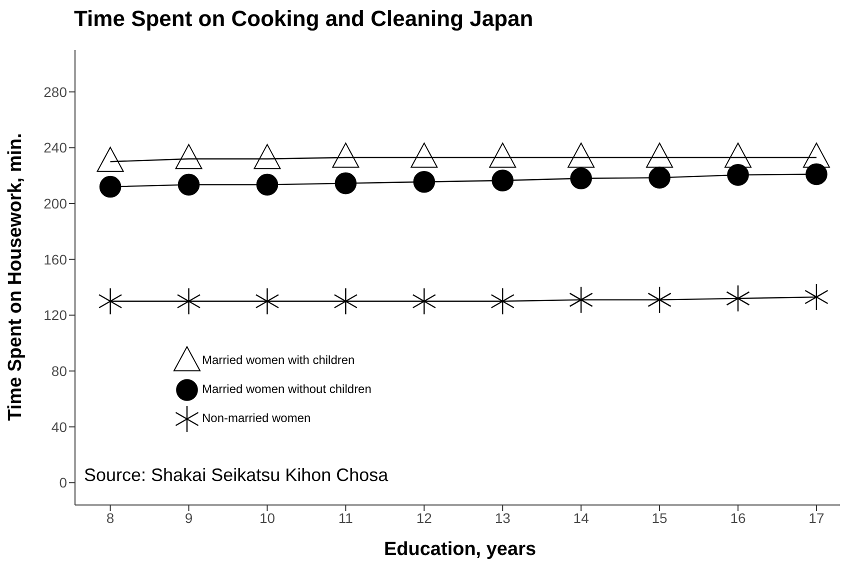  What do you see at coordinates (816, 518) in the screenshot?
I see `x-tick-label: 17` at bounding box center [816, 518].